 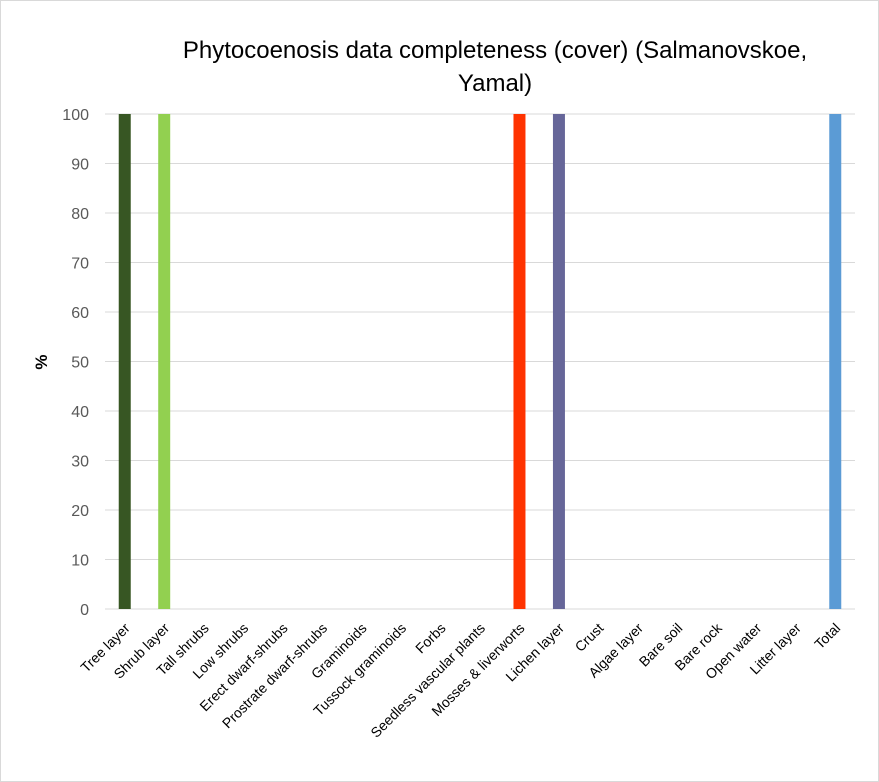 I want to click on bar-tree-layer, so click(x=124, y=361).